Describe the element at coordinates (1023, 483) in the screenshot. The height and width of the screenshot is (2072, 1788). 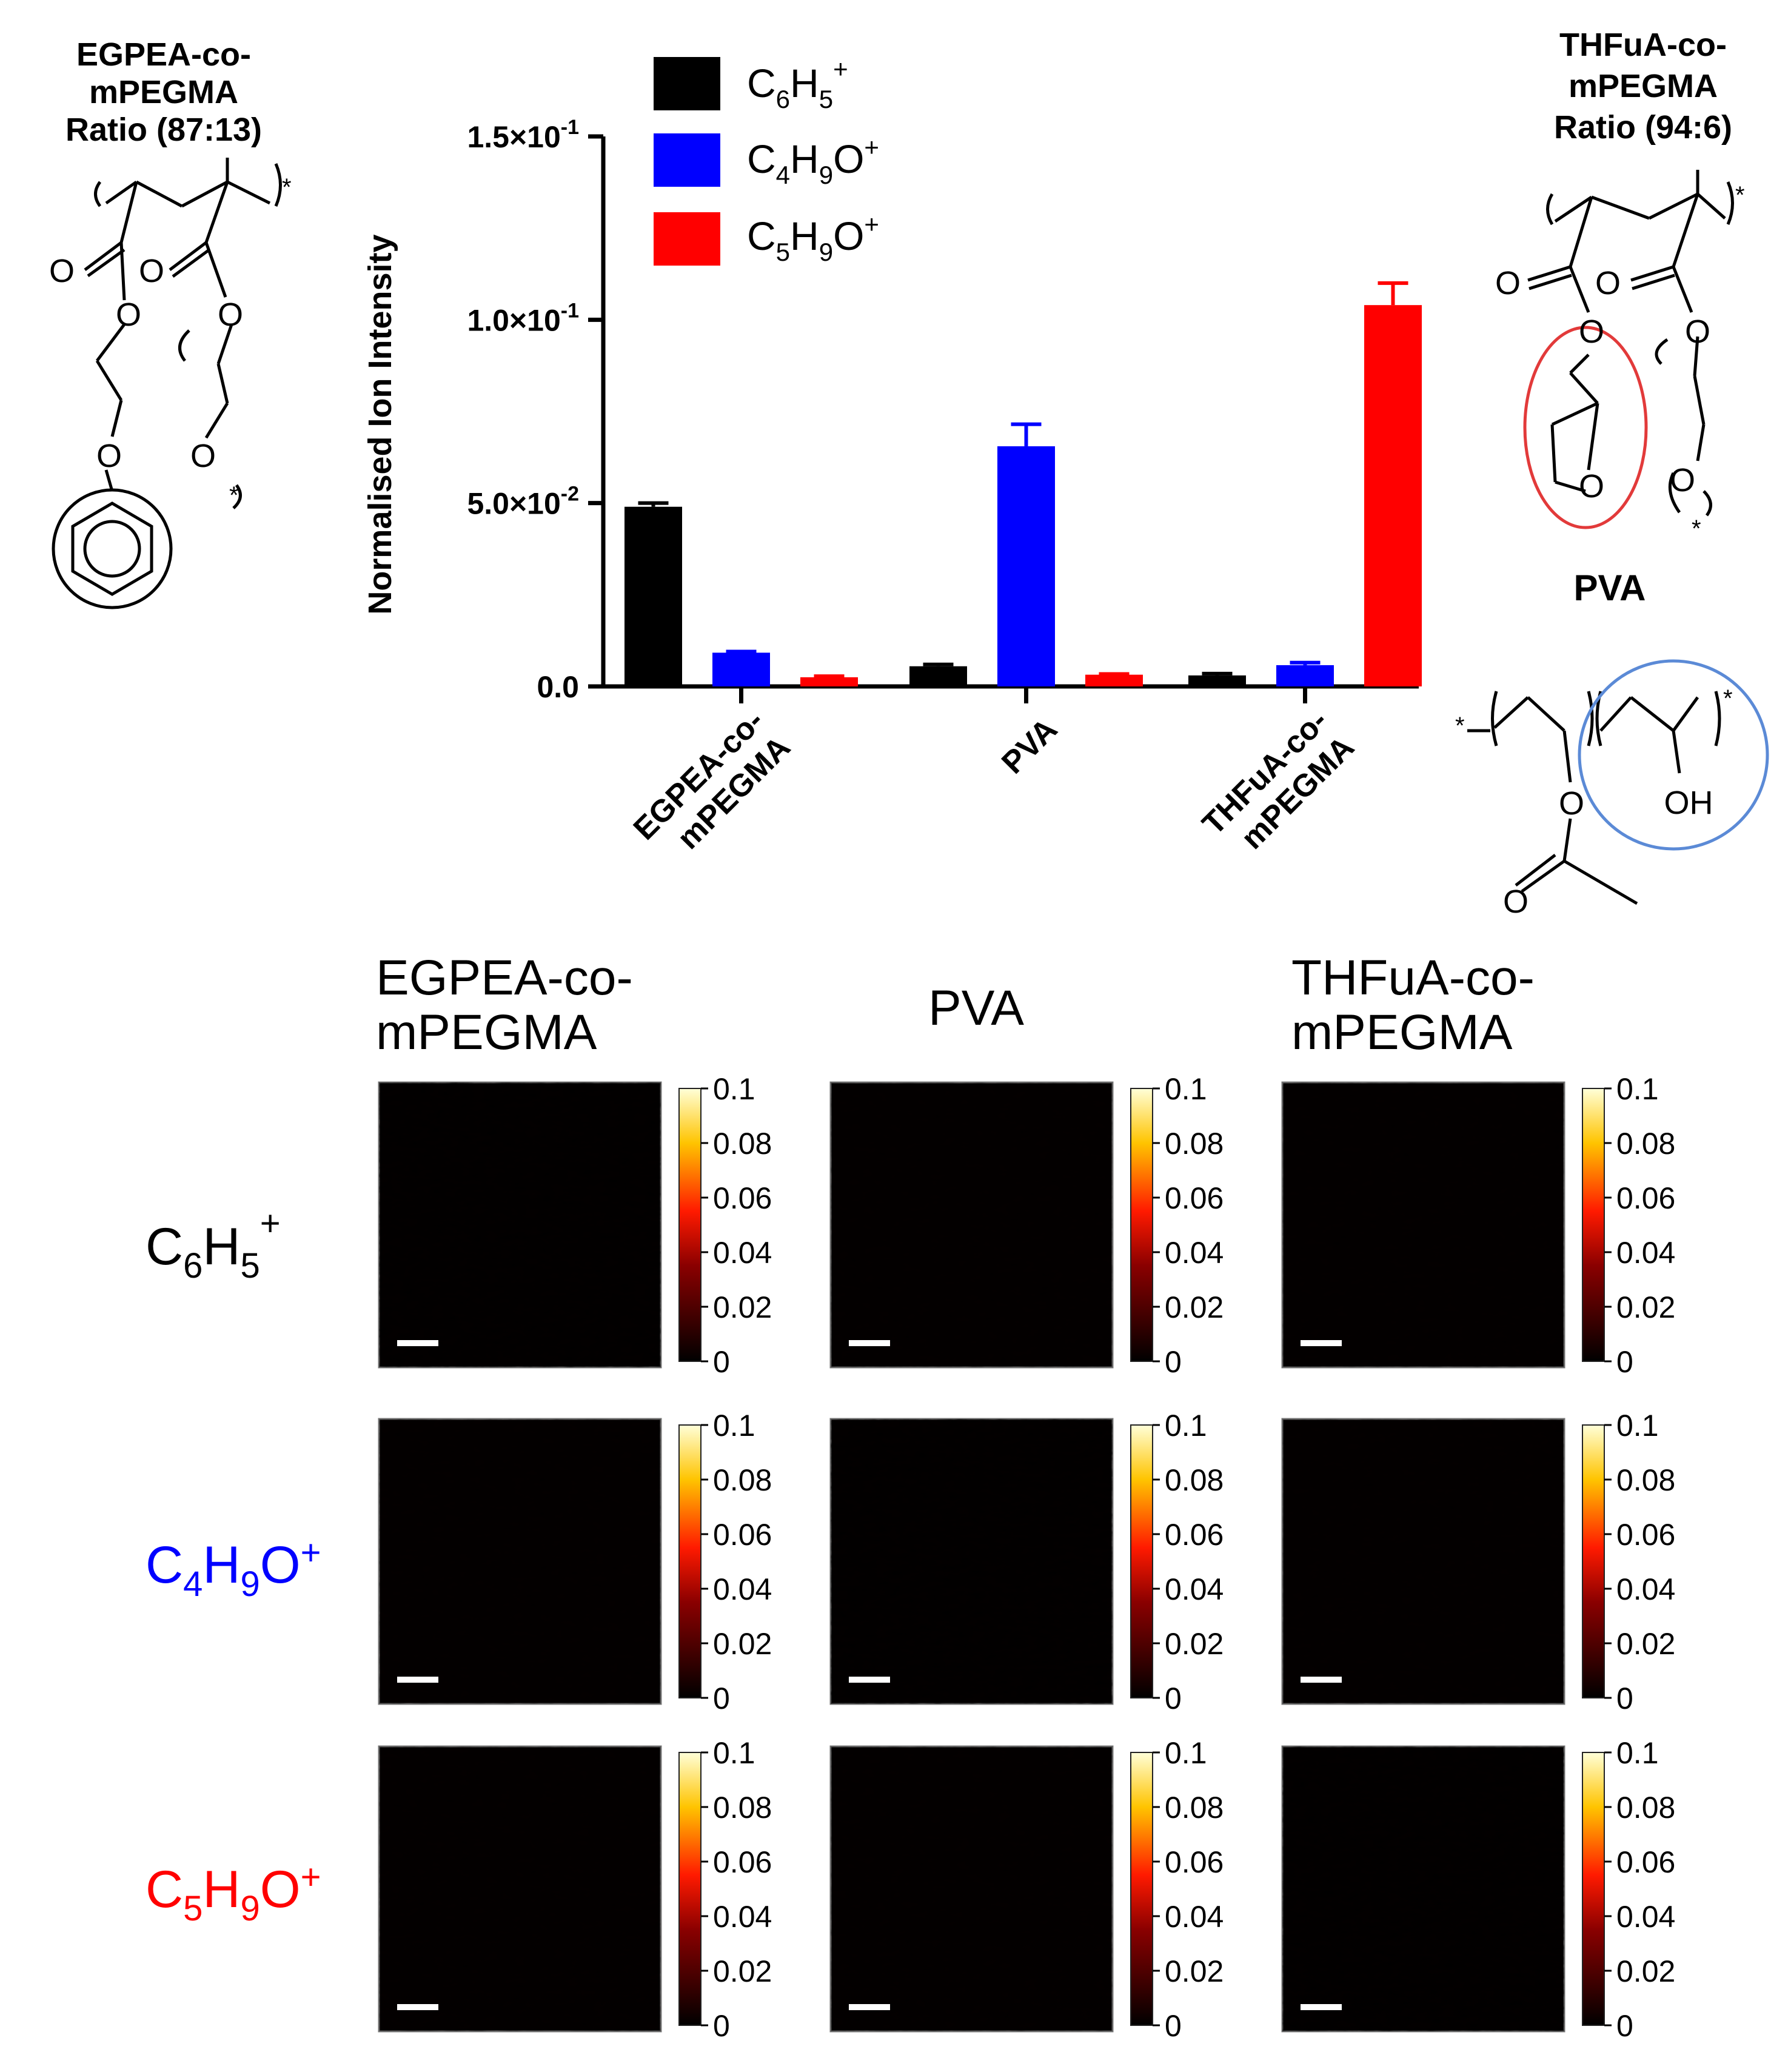
I see `bars` at that location.